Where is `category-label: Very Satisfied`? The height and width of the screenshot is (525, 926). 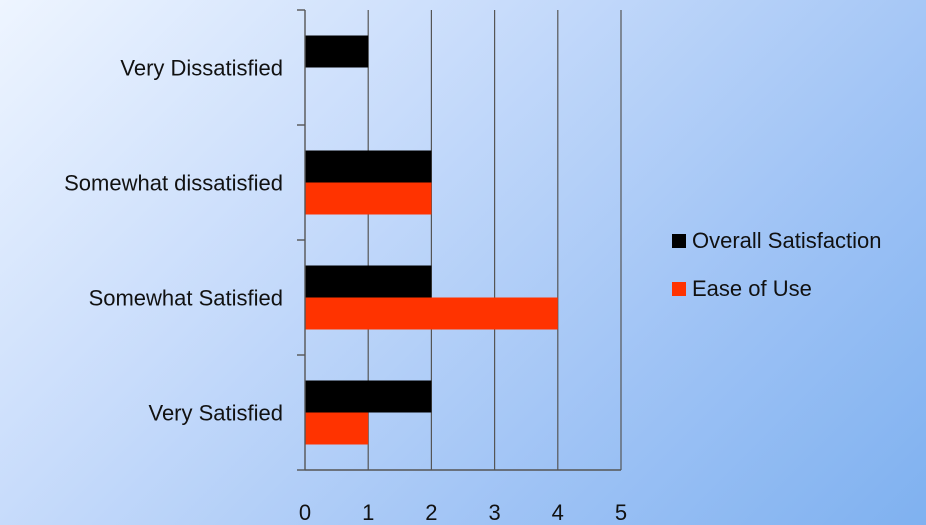 category-label: Very Satisfied is located at coordinates (215, 413).